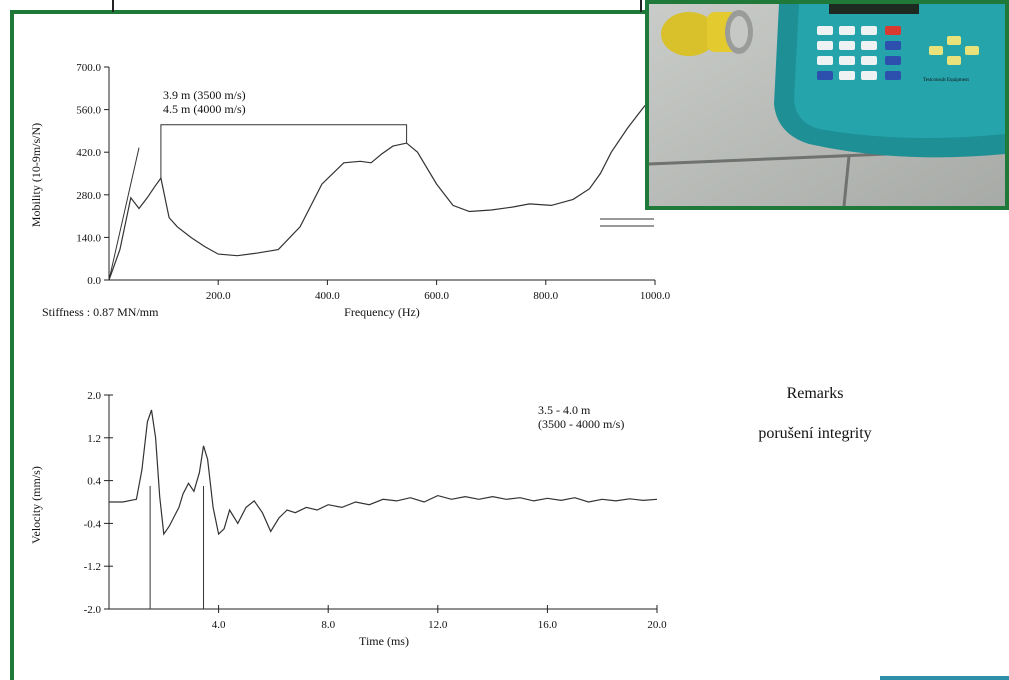 This screenshot has width=1009, height=680. What do you see at coordinates (100, 312) in the screenshot?
I see `stiffness-note: Stiffness : 0.87 MN/mm` at bounding box center [100, 312].